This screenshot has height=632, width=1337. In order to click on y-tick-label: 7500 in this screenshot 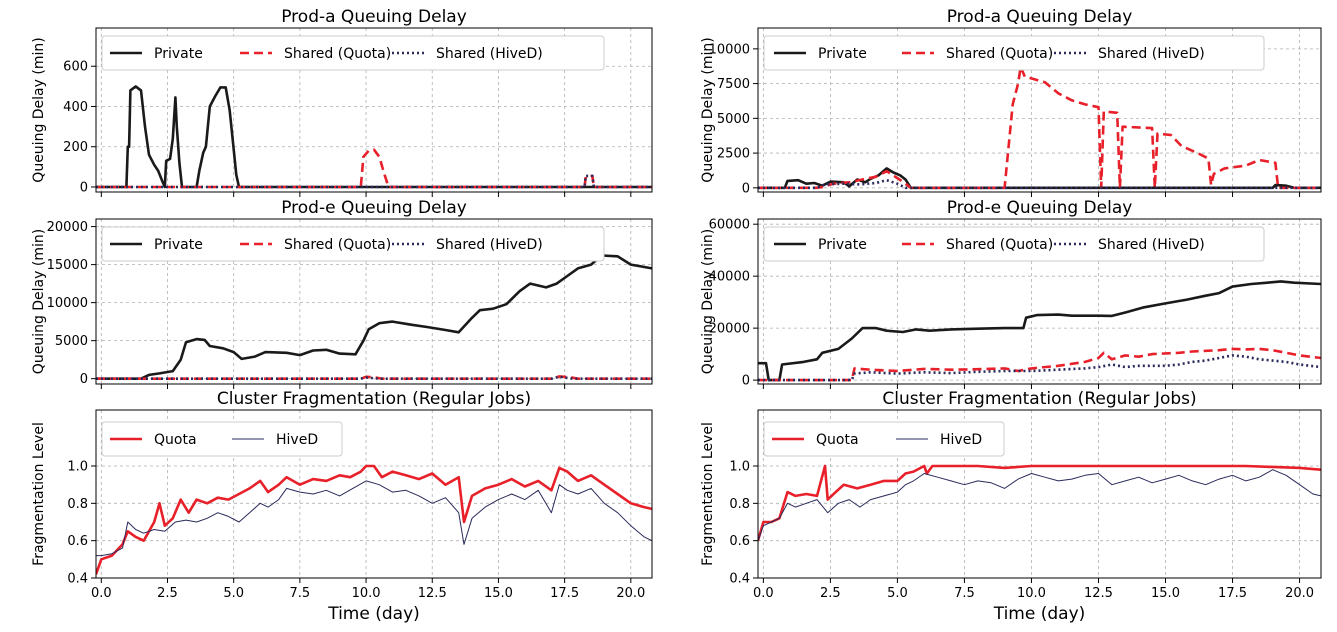, I will do `click(733, 84)`.